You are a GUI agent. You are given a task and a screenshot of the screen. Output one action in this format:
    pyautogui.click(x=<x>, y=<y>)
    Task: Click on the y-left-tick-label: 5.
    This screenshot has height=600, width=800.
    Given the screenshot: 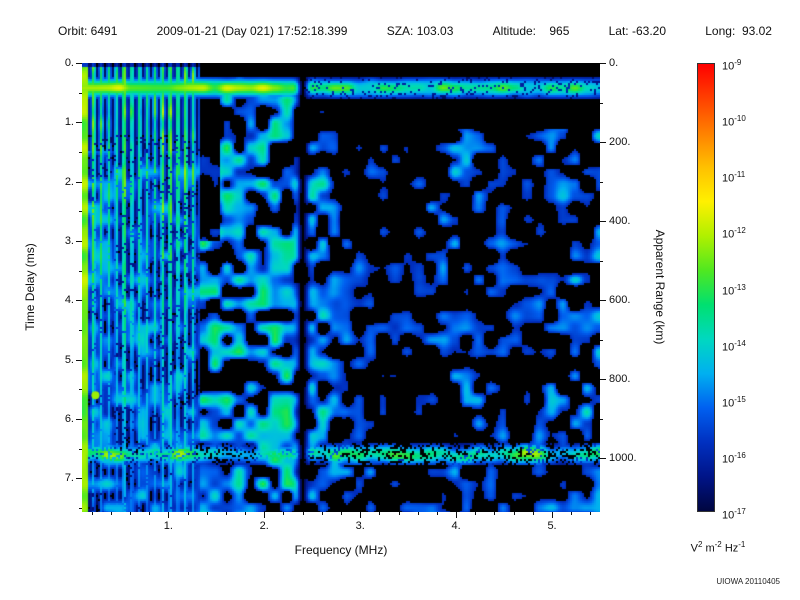 What is the action you would take?
    pyautogui.click(x=69, y=359)
    